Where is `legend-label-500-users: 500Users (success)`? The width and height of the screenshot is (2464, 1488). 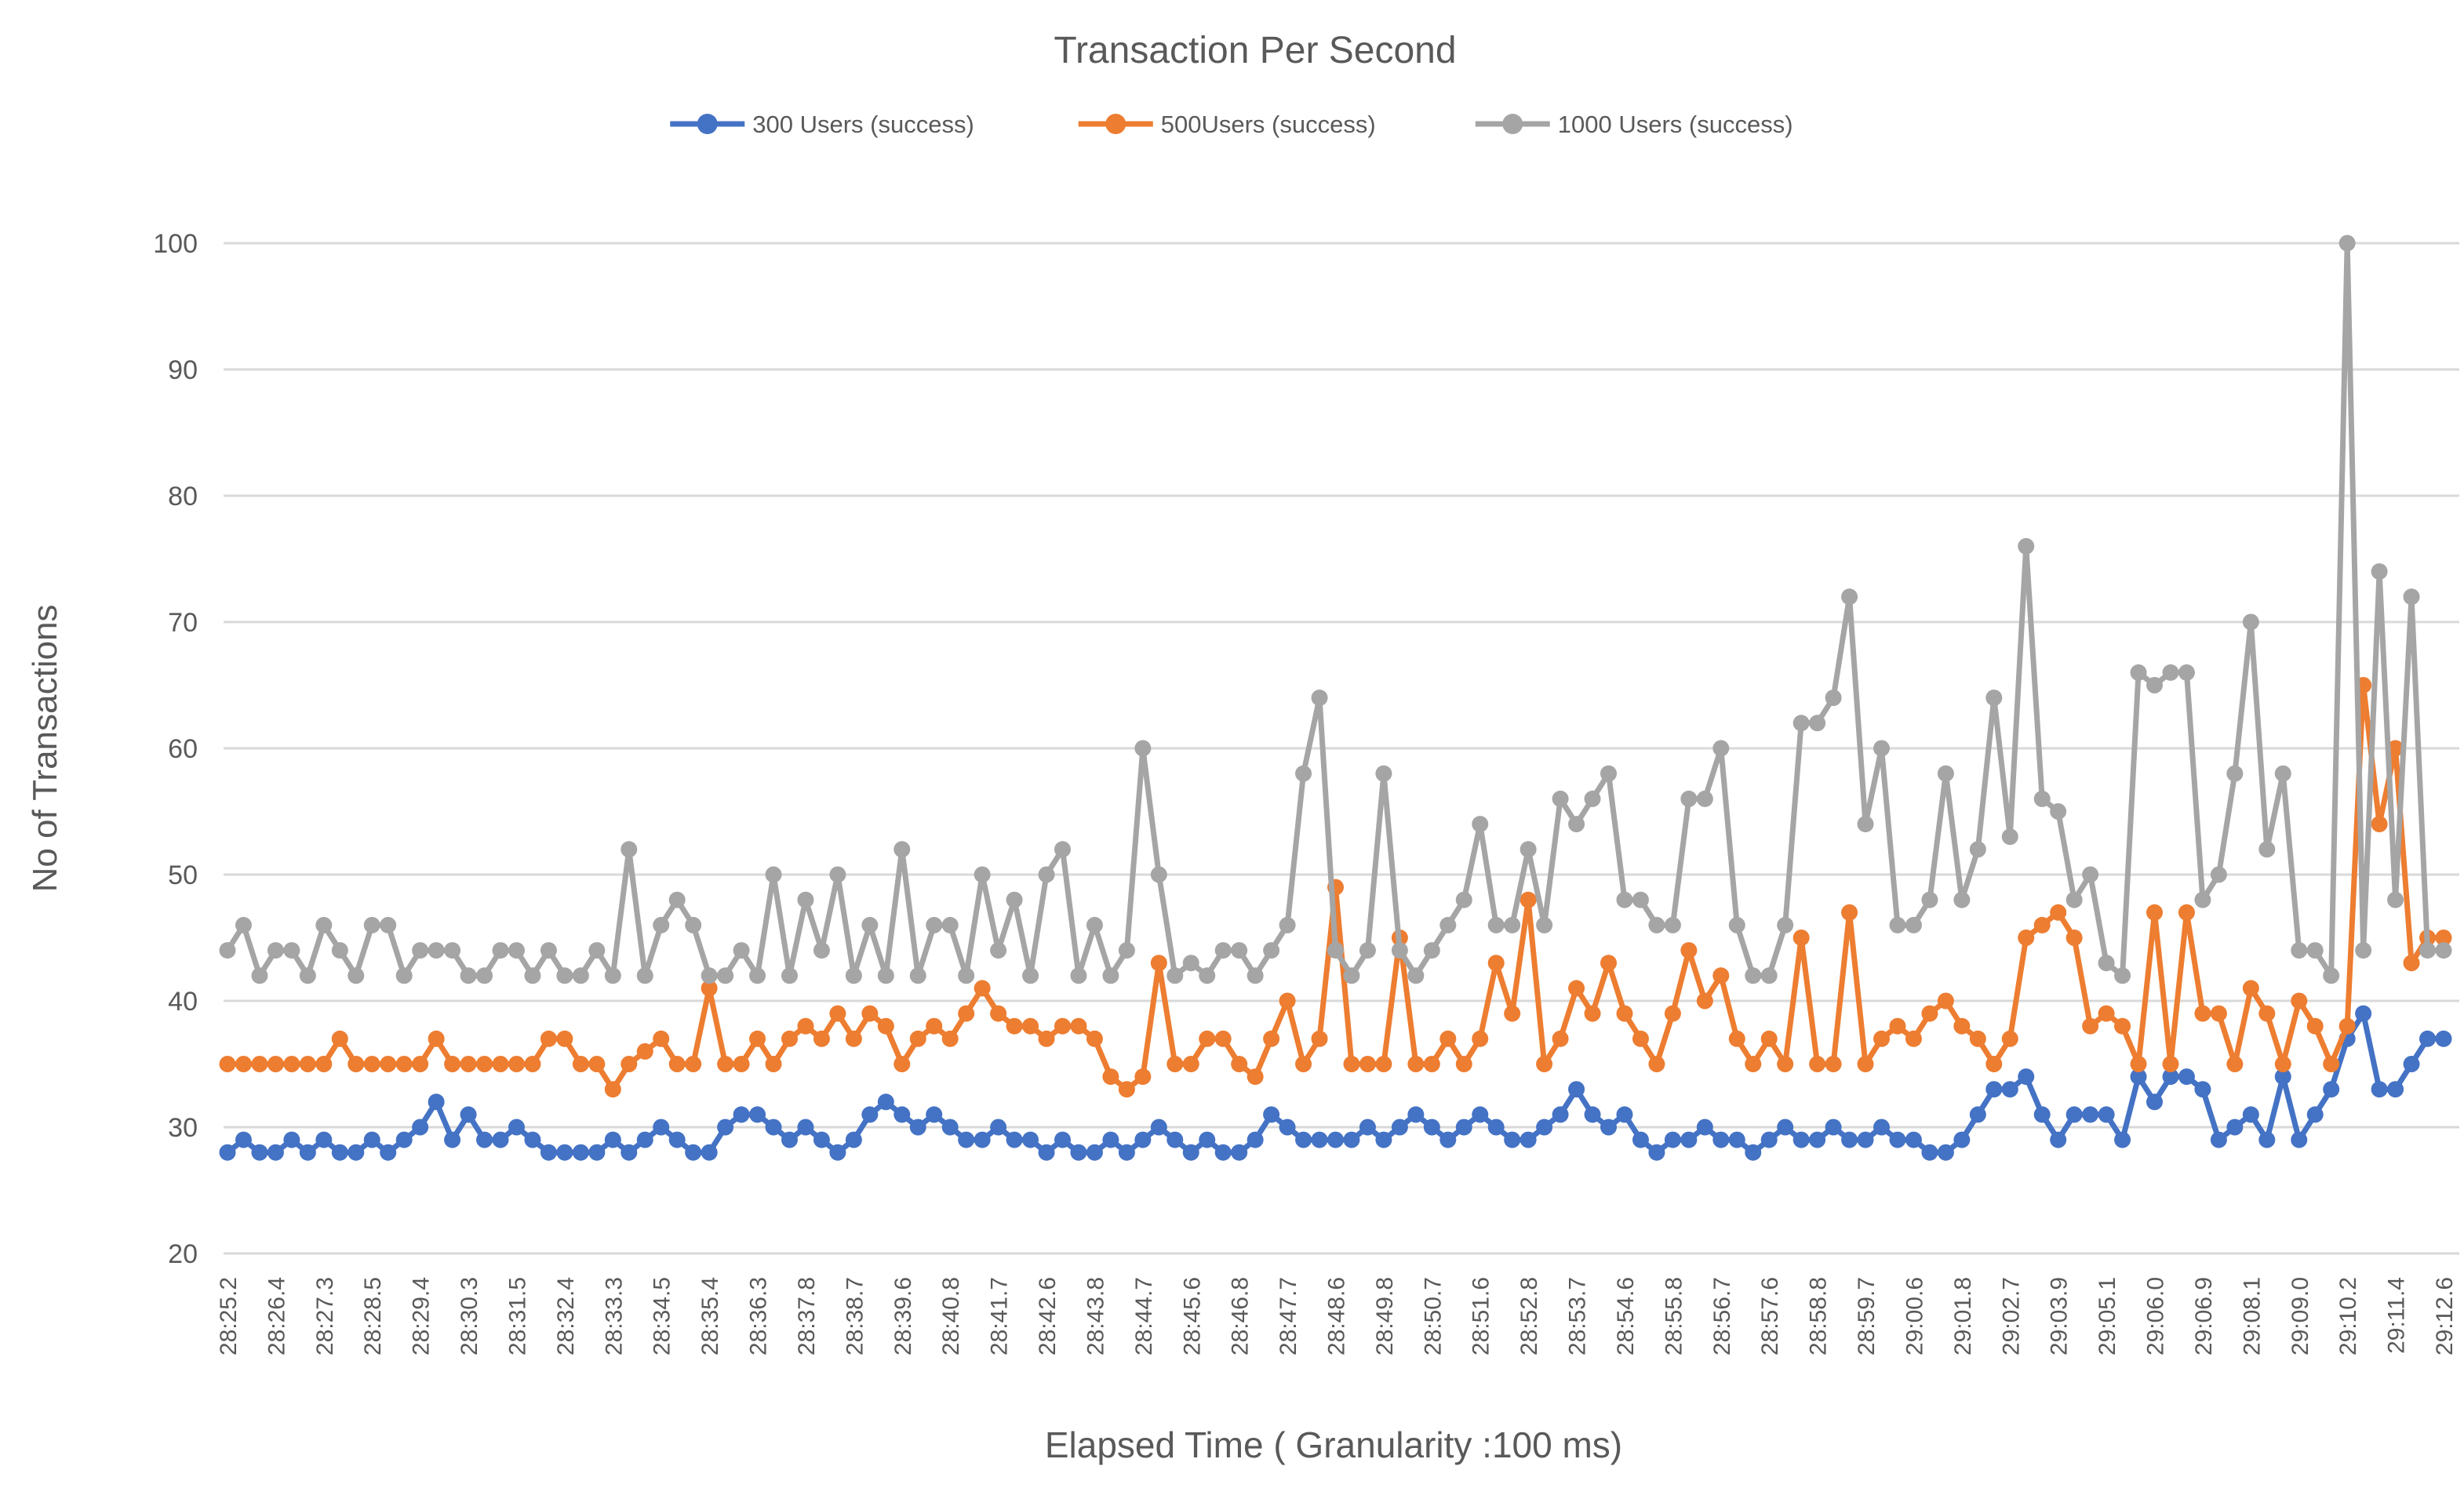 legend-label-500-users: 500Users (success) is located at coordinates (1268, 124).